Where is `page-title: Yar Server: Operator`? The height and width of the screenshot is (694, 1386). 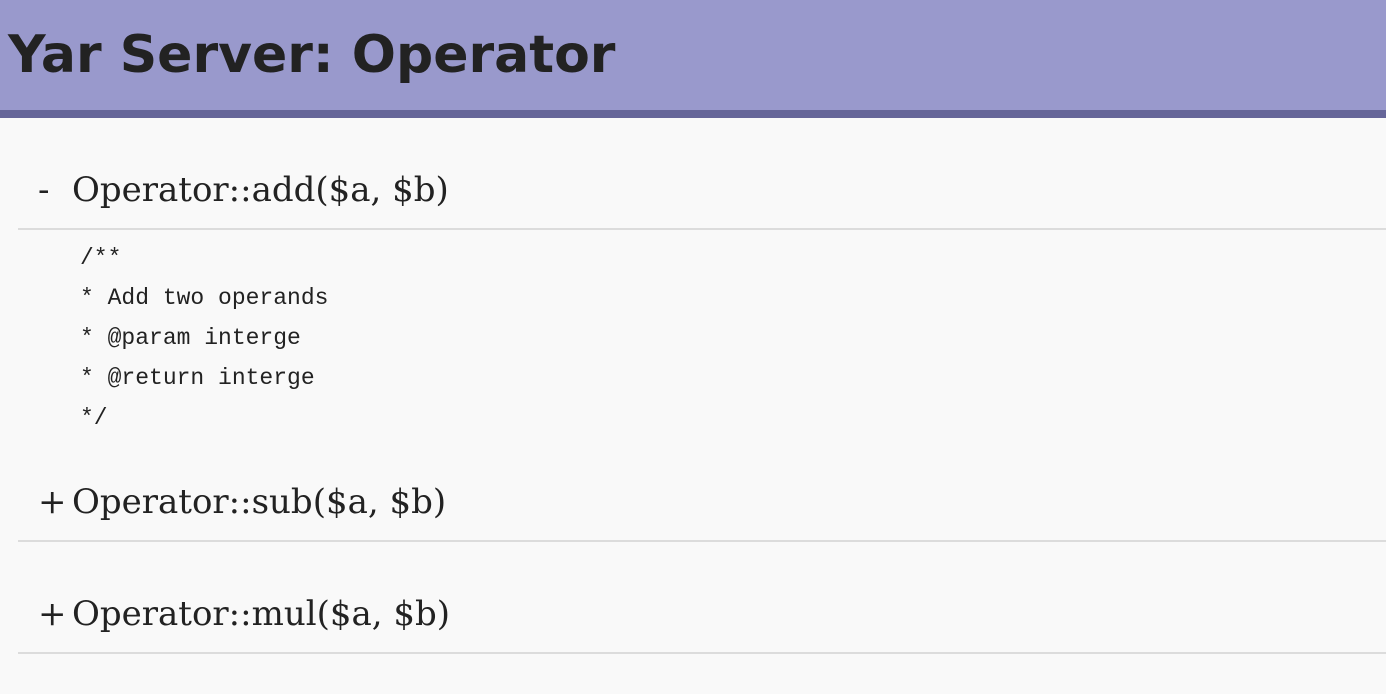
page-title: Yar Server: Operator is located at coordinates (312, 55).